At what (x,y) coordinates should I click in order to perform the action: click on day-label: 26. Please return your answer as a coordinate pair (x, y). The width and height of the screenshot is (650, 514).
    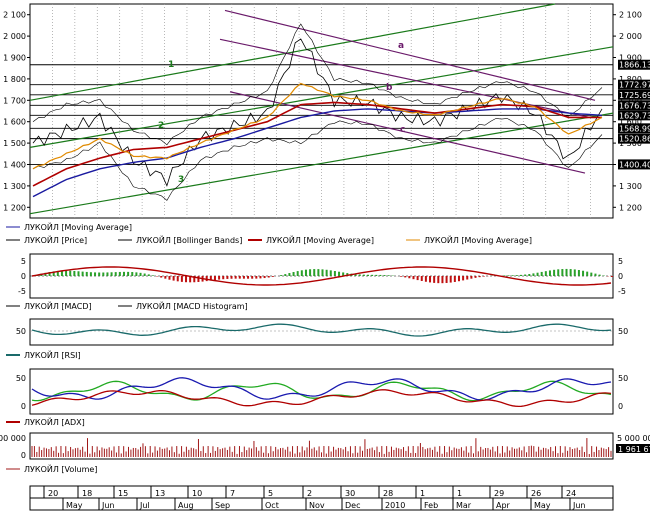
    Looking at the image, I should click on (536, 493).